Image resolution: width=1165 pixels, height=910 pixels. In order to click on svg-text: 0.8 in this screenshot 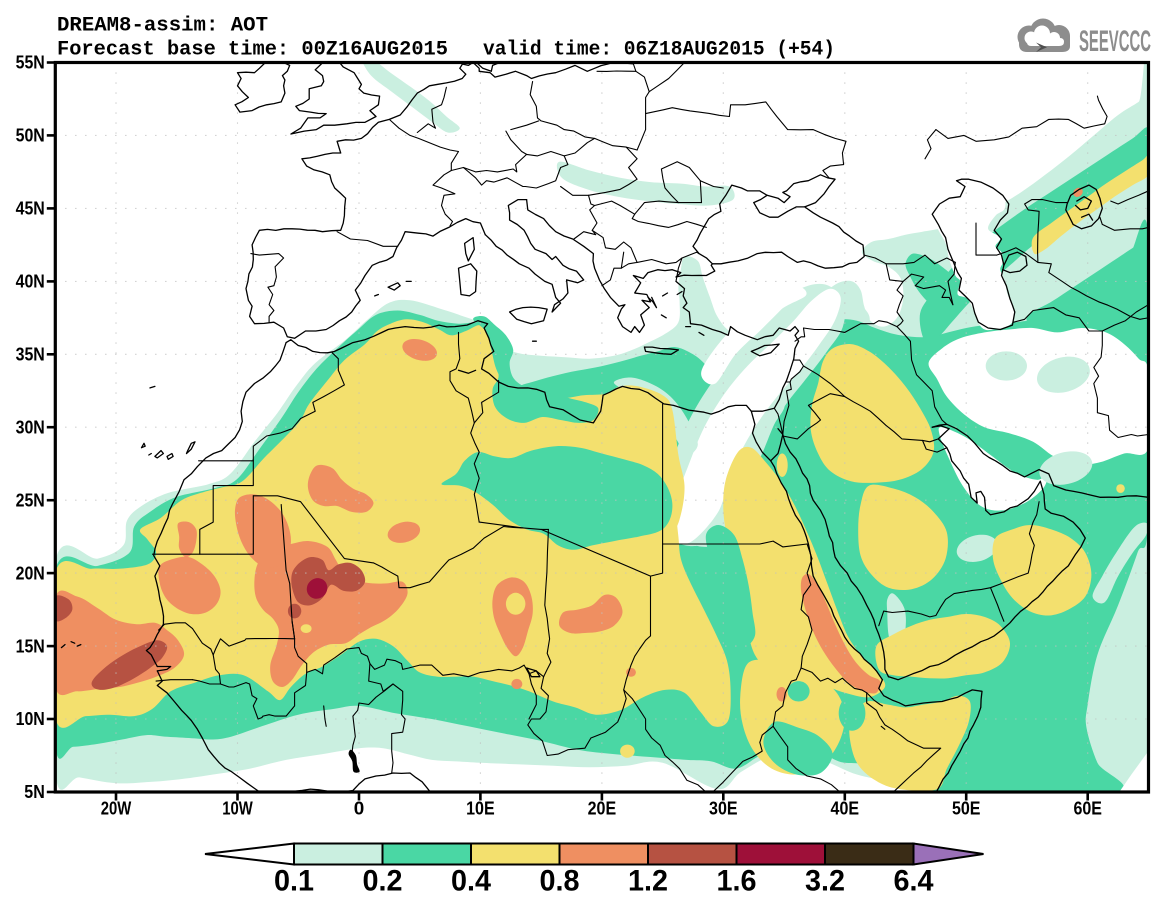, I will do `click(560, 881)`.